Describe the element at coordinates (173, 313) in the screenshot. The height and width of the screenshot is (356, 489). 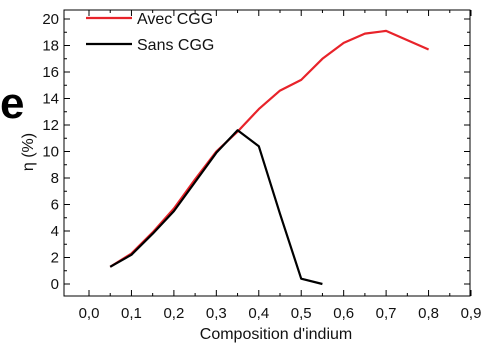
I see `x-tick-label: 0,2` at that location.